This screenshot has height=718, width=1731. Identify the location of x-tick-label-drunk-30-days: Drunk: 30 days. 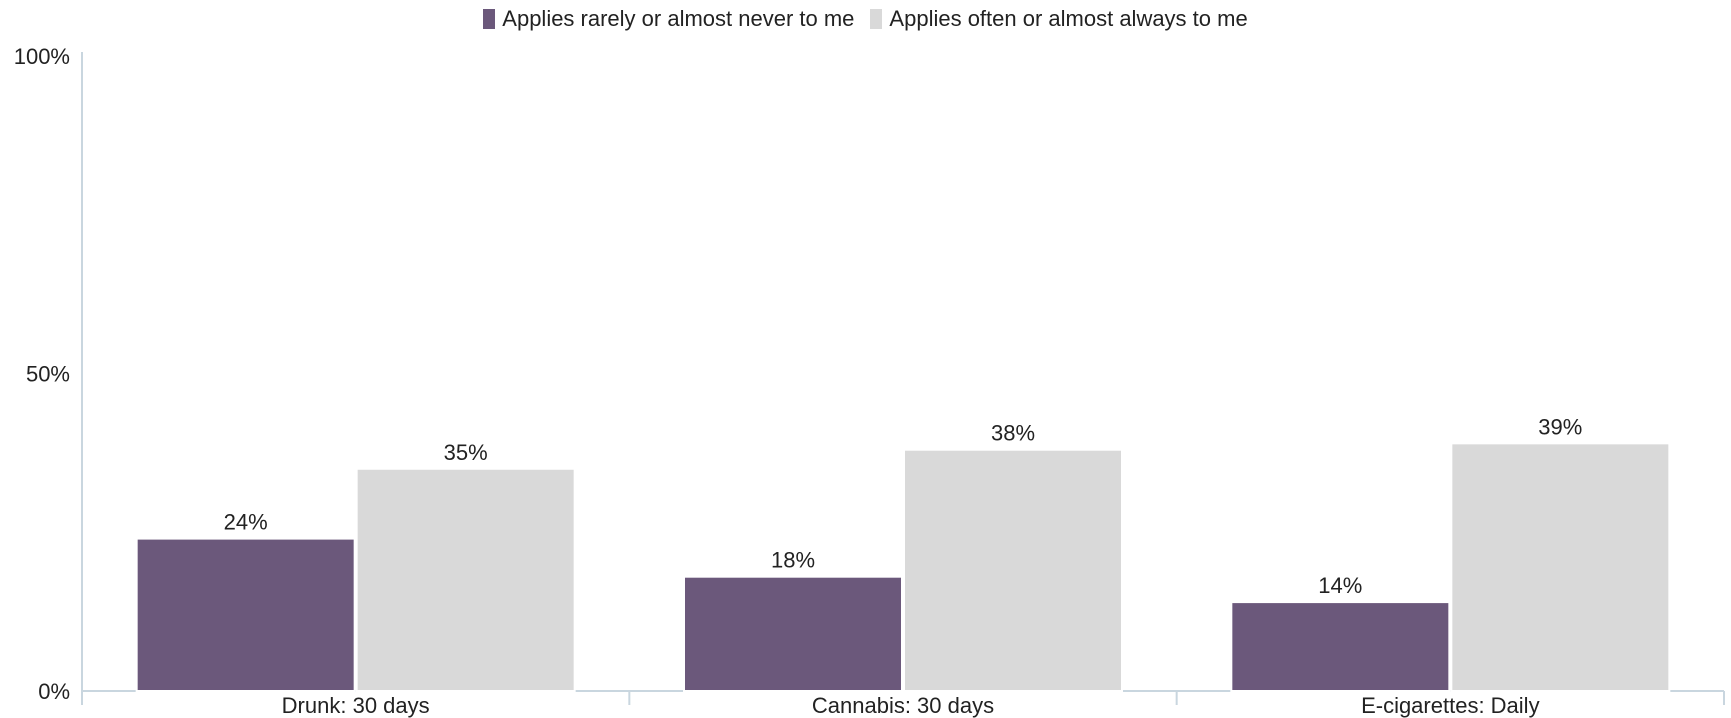
(356, 705).